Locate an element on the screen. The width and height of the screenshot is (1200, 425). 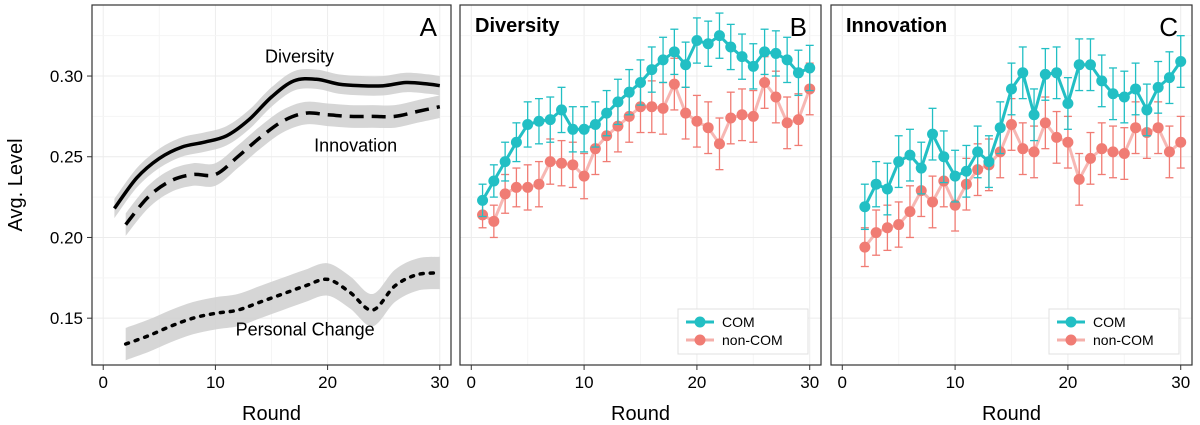
legend-box is located at coordinates (743, 331).